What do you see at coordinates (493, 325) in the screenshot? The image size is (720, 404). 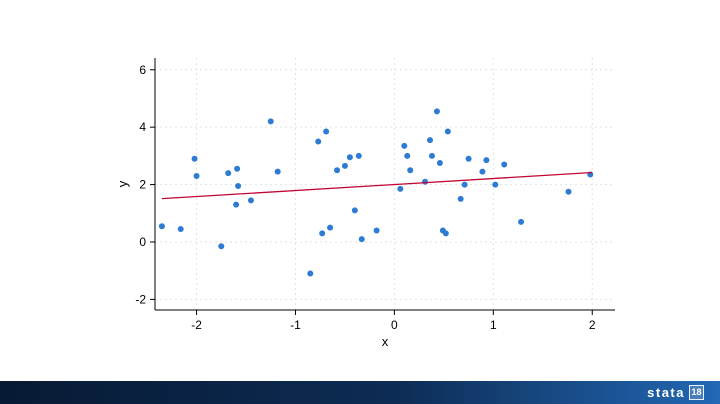 I see `x-tick-label: 1` at bounding box center [493, 325].